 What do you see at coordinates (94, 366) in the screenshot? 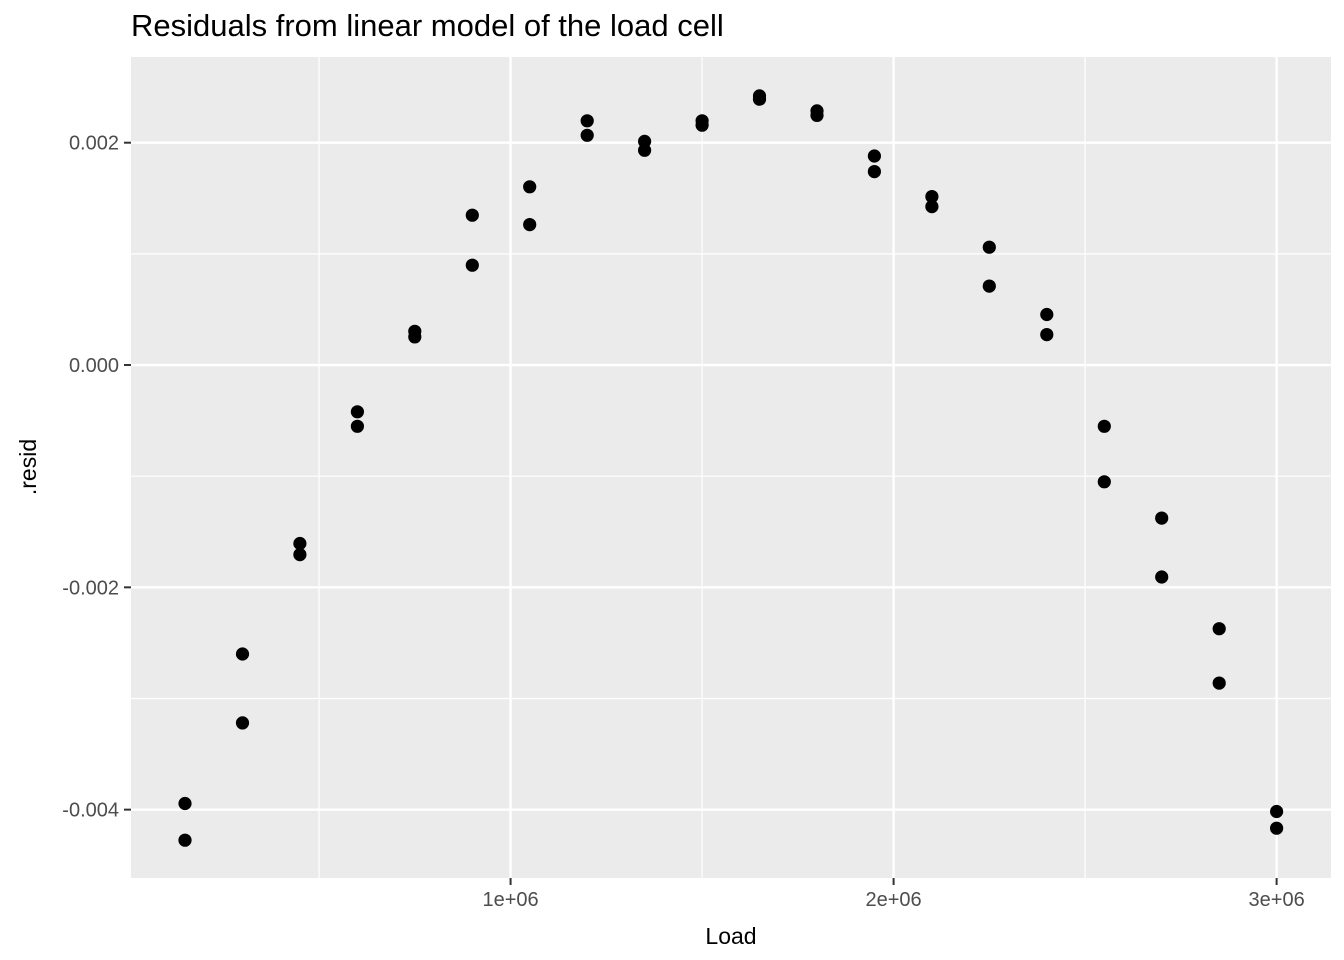
I see `y-axis-tick-label: 0.000` at bounding box center [94, 366].